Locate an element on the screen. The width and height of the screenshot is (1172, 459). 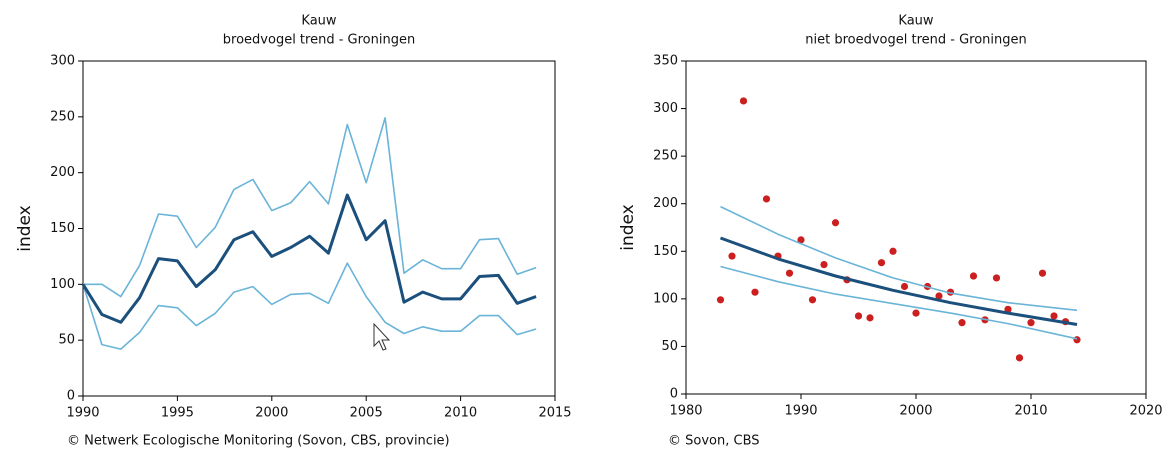
x-tick-label: 1995 is located at coordinates (177, 413).